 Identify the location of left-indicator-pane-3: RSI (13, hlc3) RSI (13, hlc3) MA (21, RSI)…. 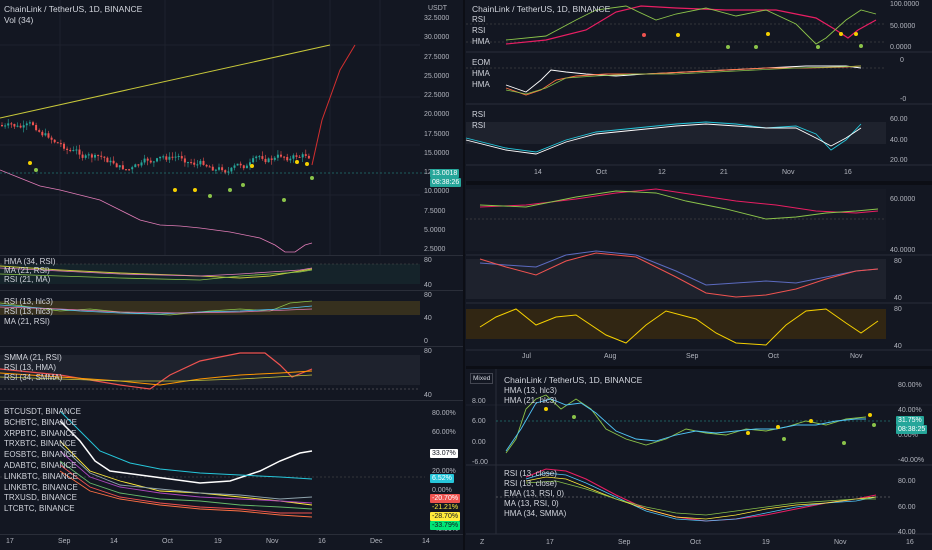
(231, 318).